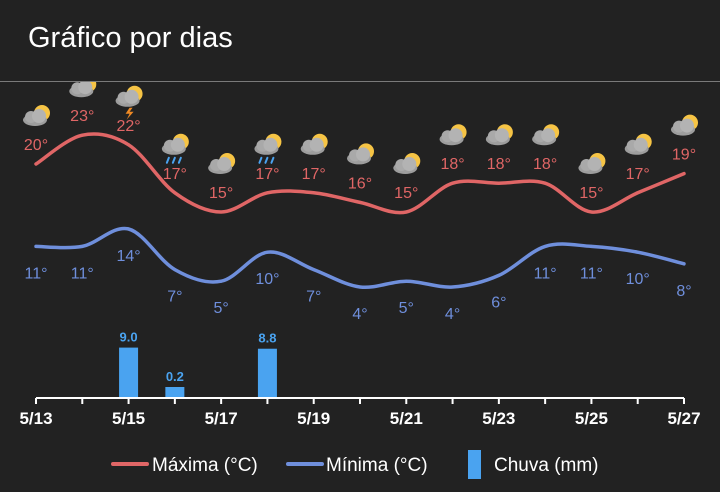 The width and height of the screenshot is (720, 492). Describe the element at coordinates (205, 465) in the screenshot. I see `legend-max-label: Máxima (°C)` at that location.